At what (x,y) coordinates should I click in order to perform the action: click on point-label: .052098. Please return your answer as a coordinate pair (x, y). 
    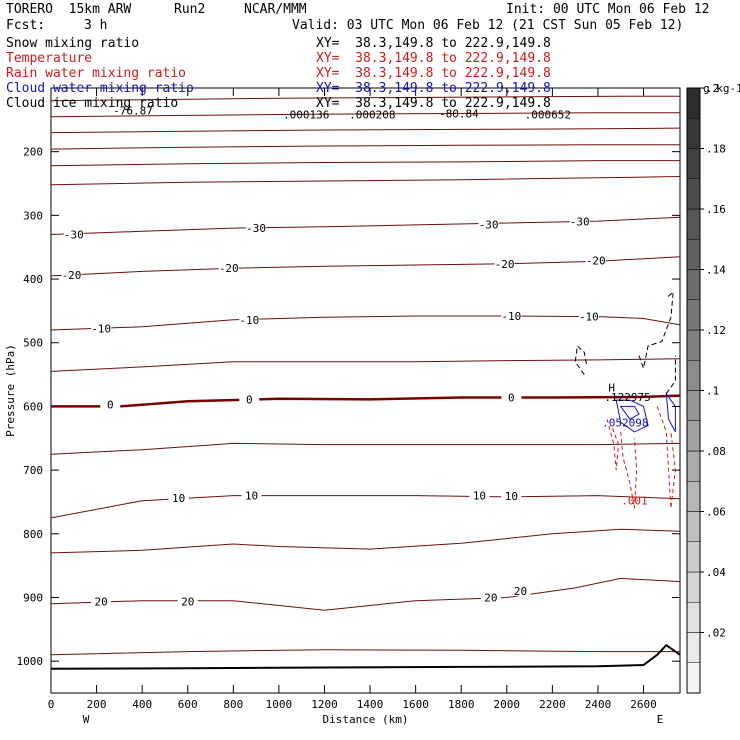
    Looking at the image, I should click on (625, 422).